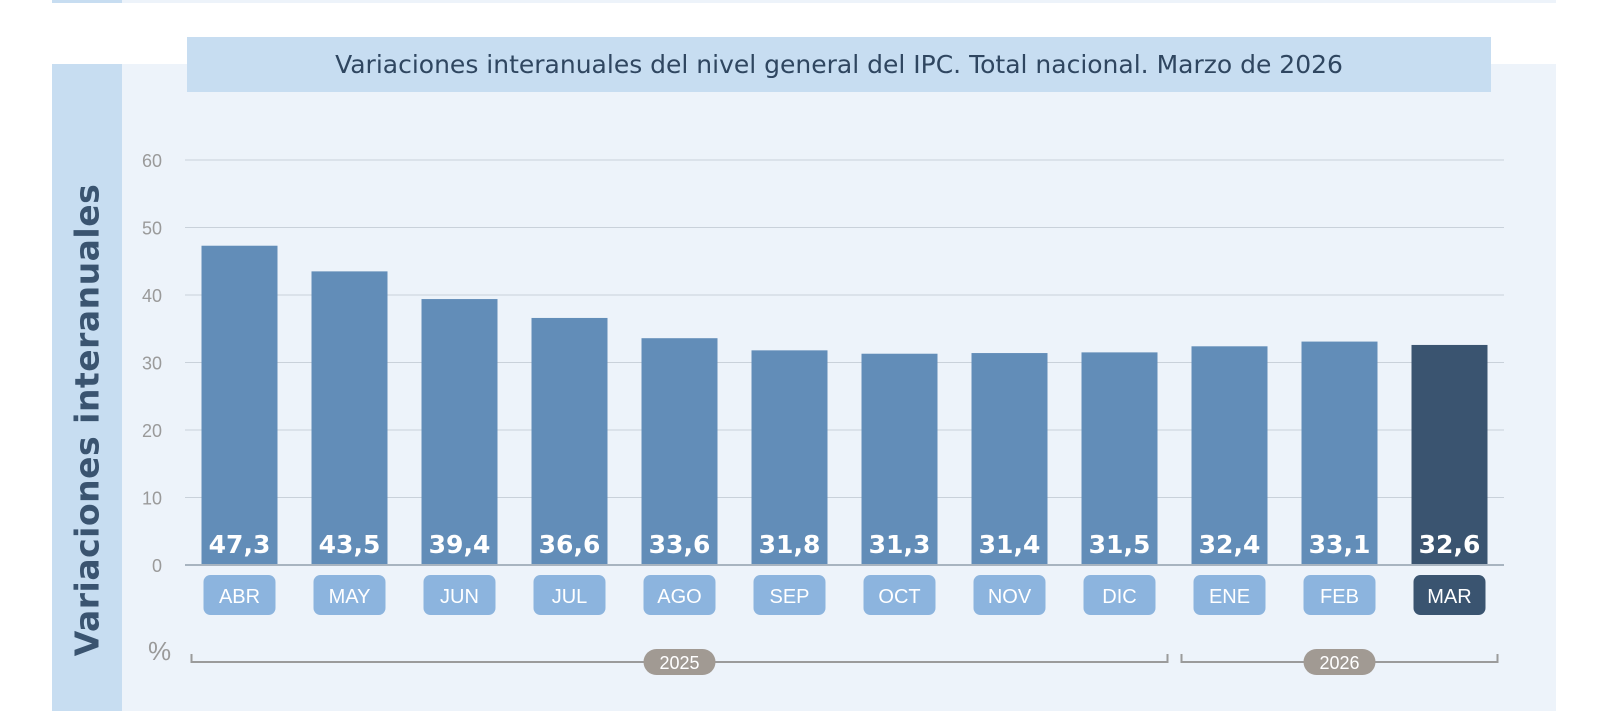  I want to click on year-label: 2026, so click(1339, 663).